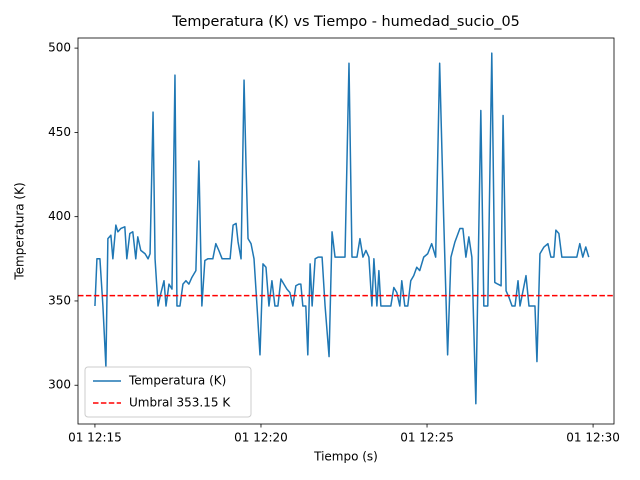  I want to click on x-axis-label: Tiempo (s), so click(345, 457).